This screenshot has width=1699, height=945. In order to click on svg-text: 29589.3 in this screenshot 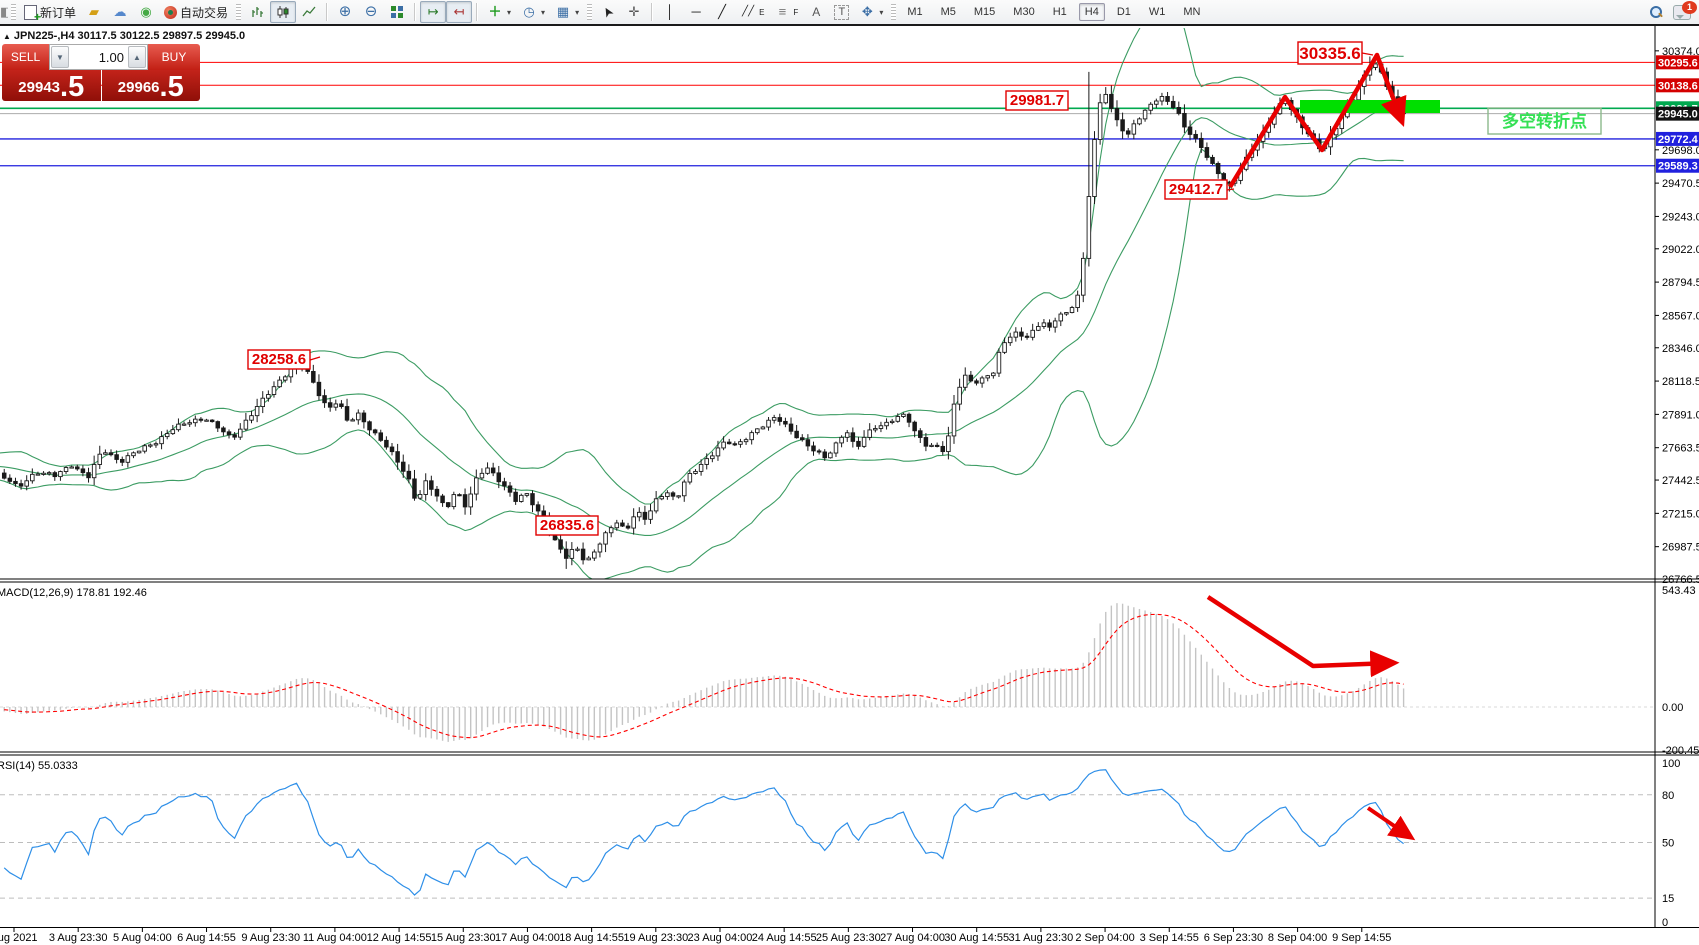, I will do `click(1678, 167)`.